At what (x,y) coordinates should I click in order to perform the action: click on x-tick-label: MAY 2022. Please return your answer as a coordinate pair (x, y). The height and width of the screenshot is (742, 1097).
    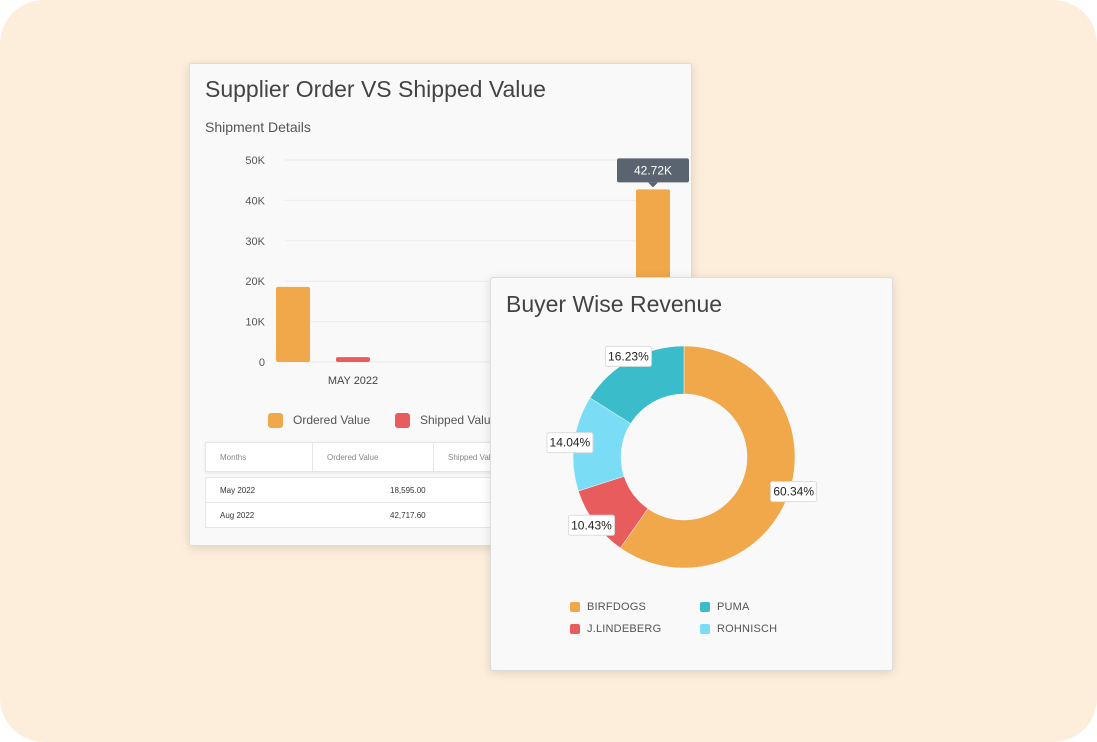
    Looking at the image, I should click on (353, 381).